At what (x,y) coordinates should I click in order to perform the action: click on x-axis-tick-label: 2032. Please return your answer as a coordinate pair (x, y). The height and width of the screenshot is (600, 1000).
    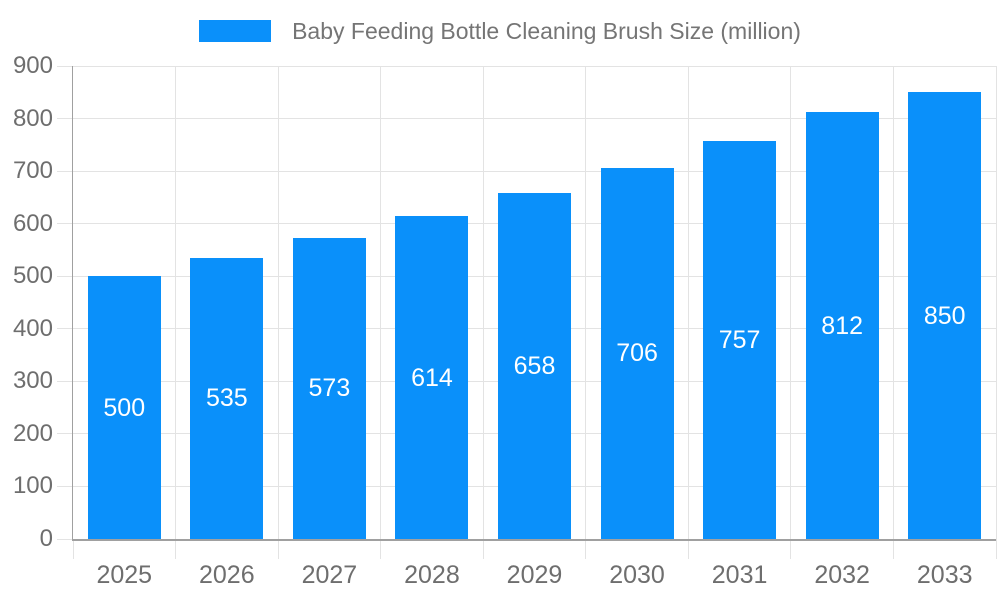
    Looking at the image, I should click on (842, 575).